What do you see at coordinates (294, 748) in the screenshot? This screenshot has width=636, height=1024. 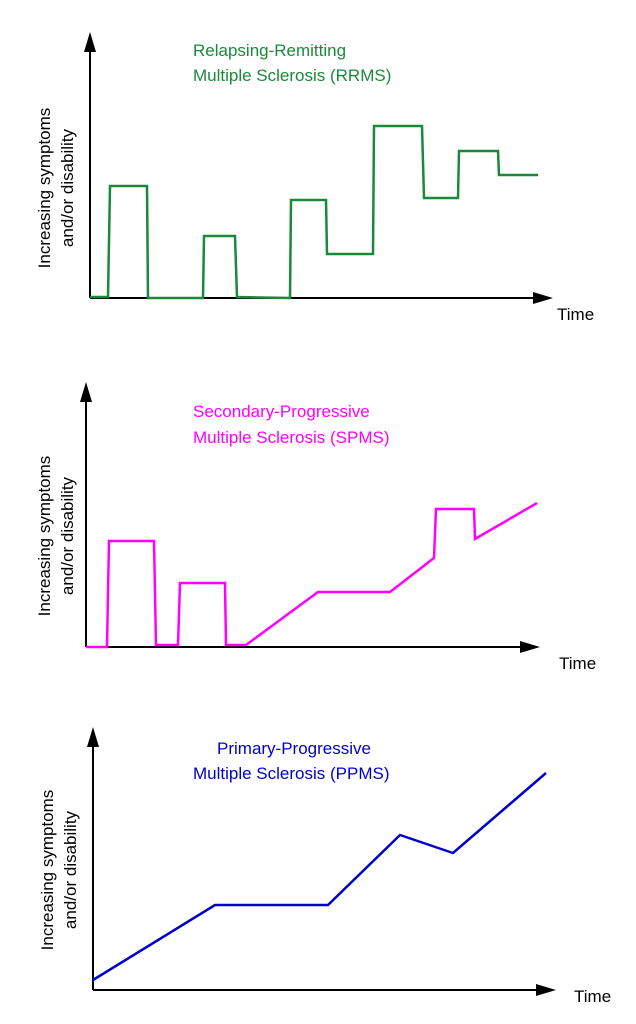 I see `title-line: Primary-Progressive` at bounding box center [294, 748].